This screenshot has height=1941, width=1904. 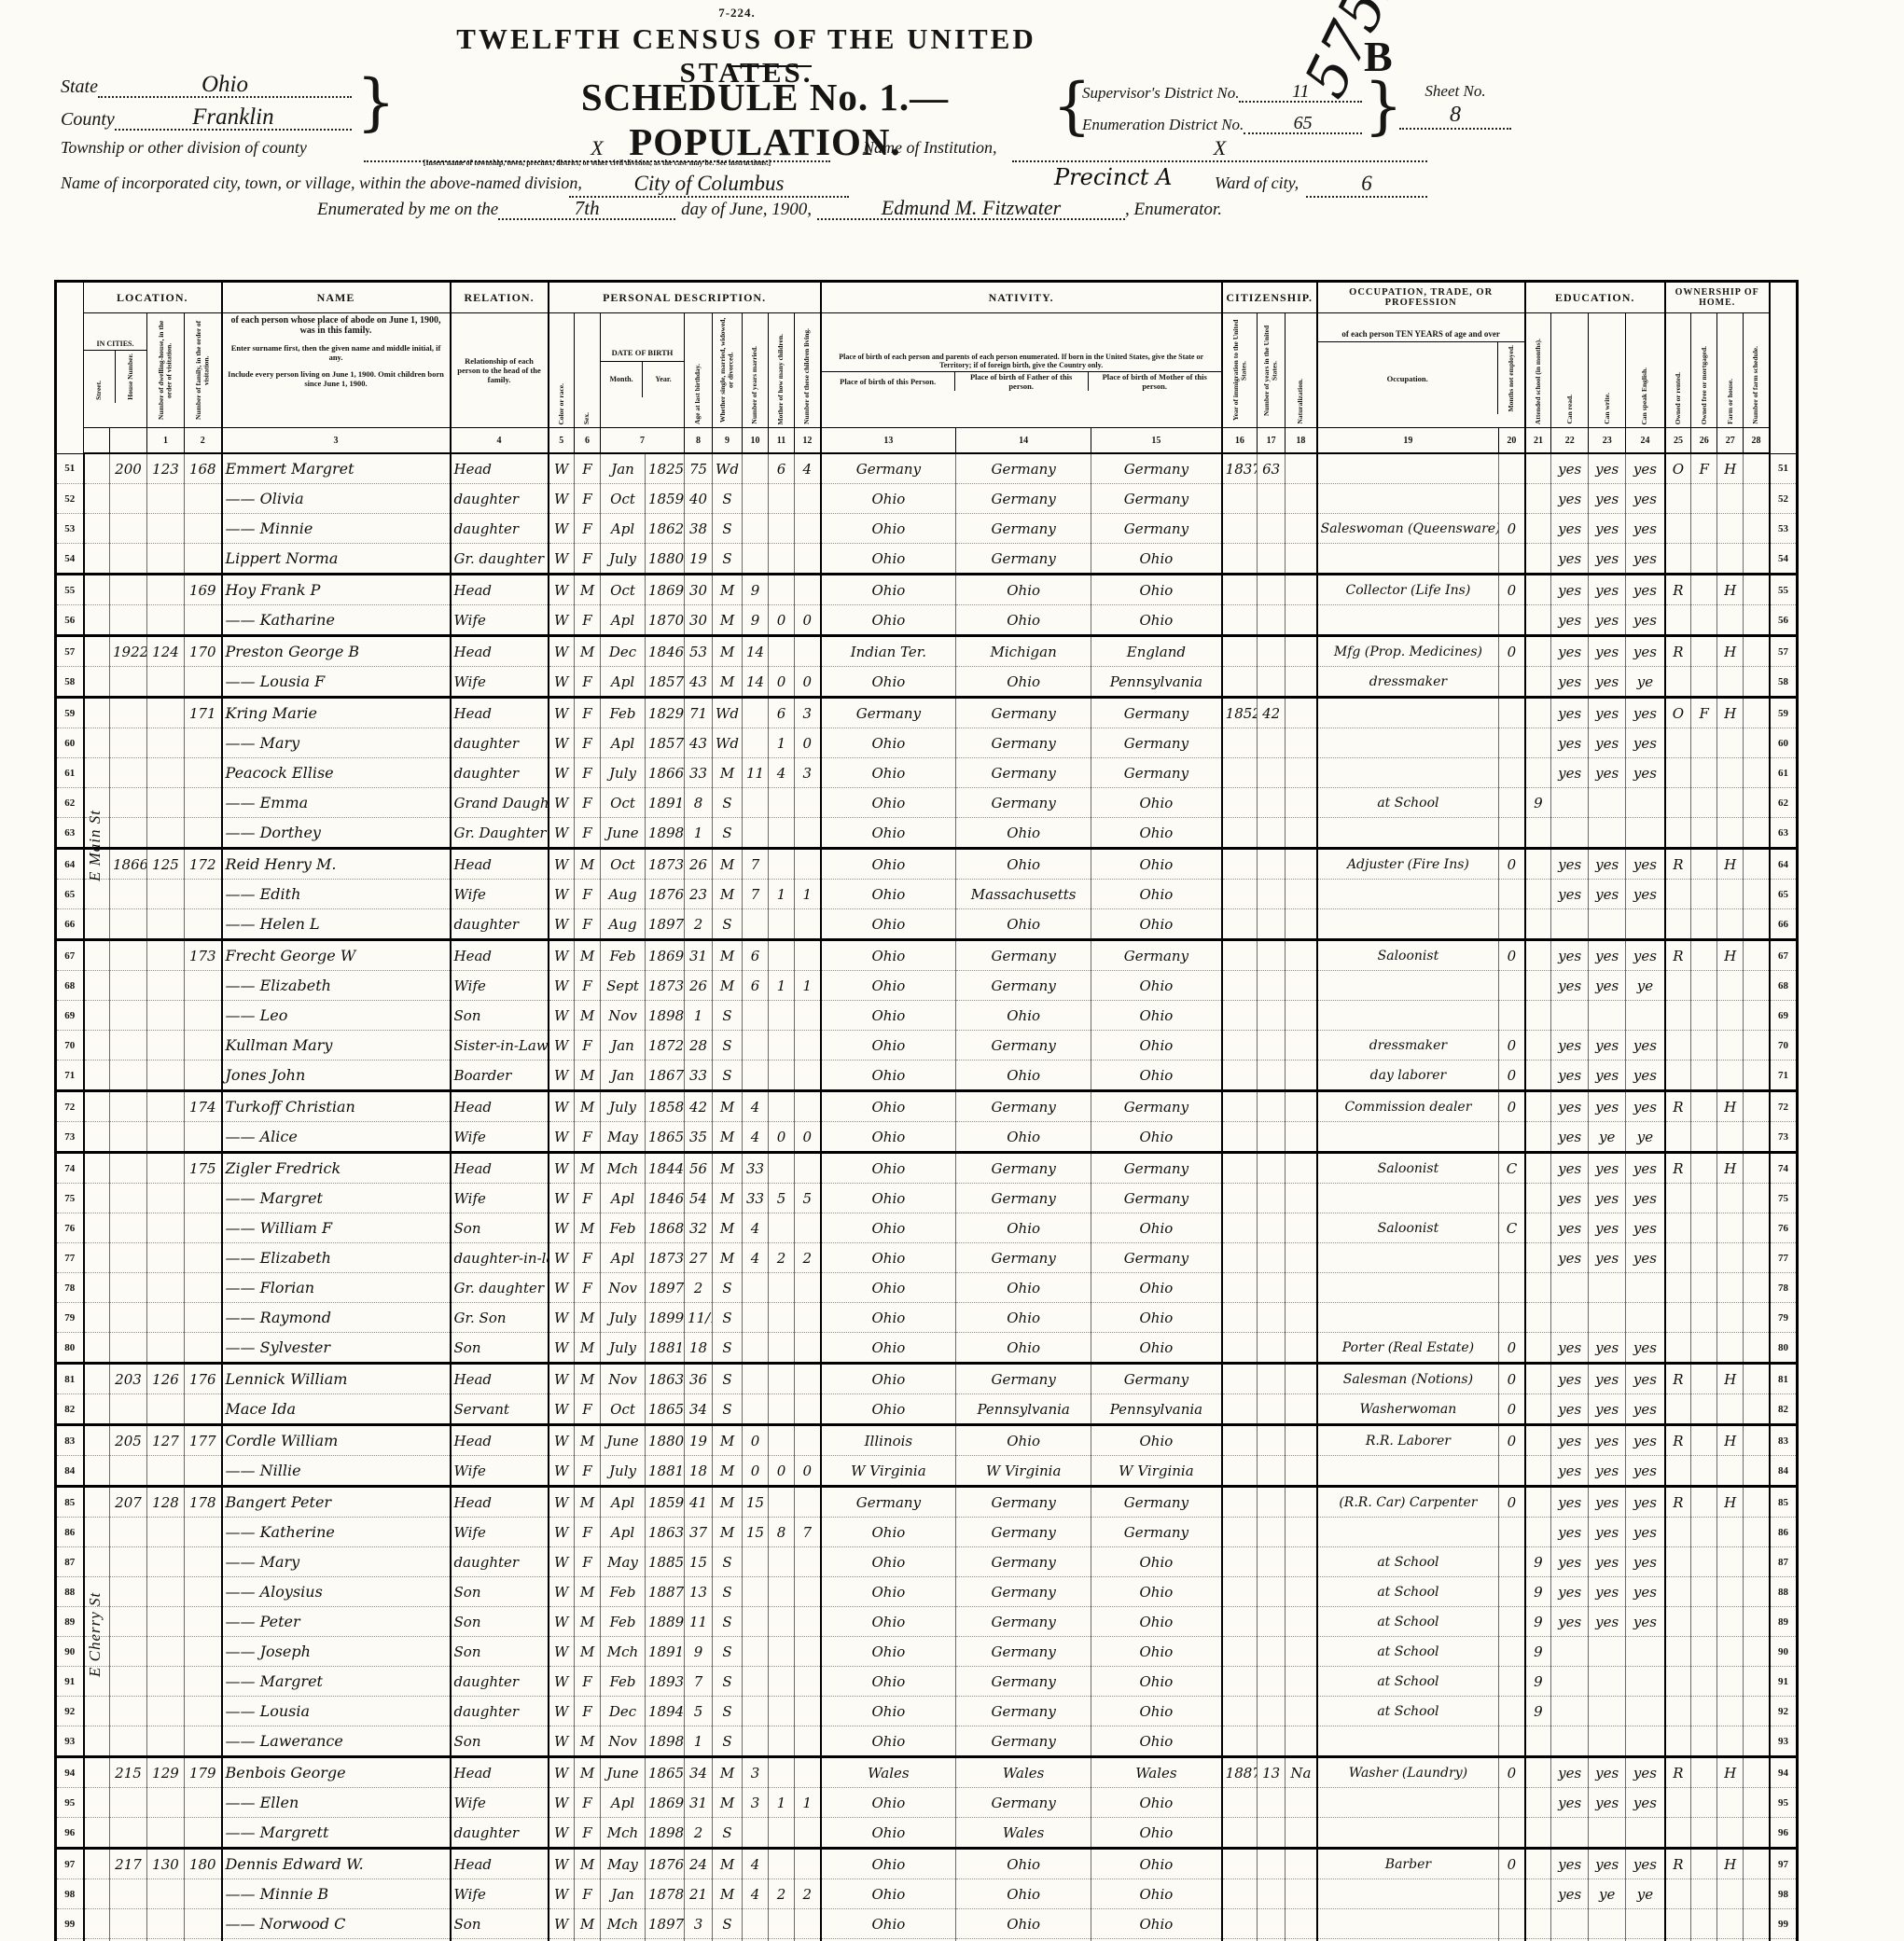 I want to click on cell-house: 215, so click(x=128, y=1772).